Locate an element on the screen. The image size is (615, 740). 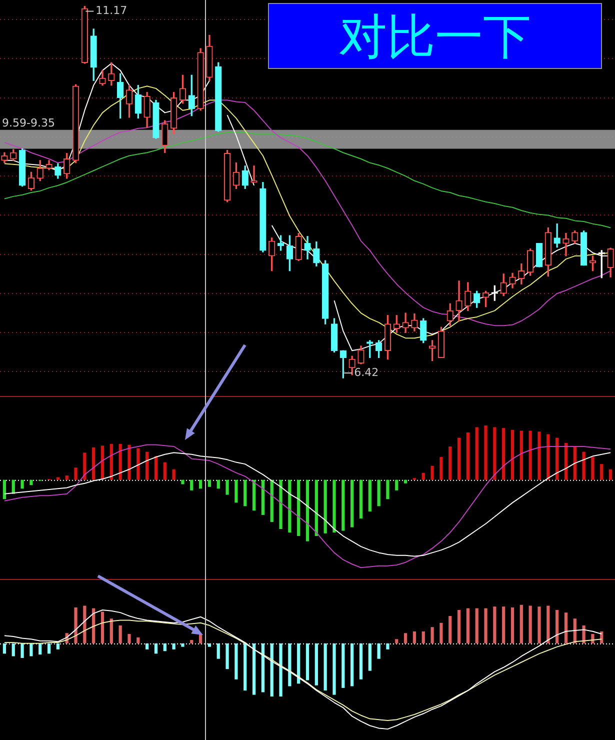
annotation: 6.42 is located at coordinates (366, 372).